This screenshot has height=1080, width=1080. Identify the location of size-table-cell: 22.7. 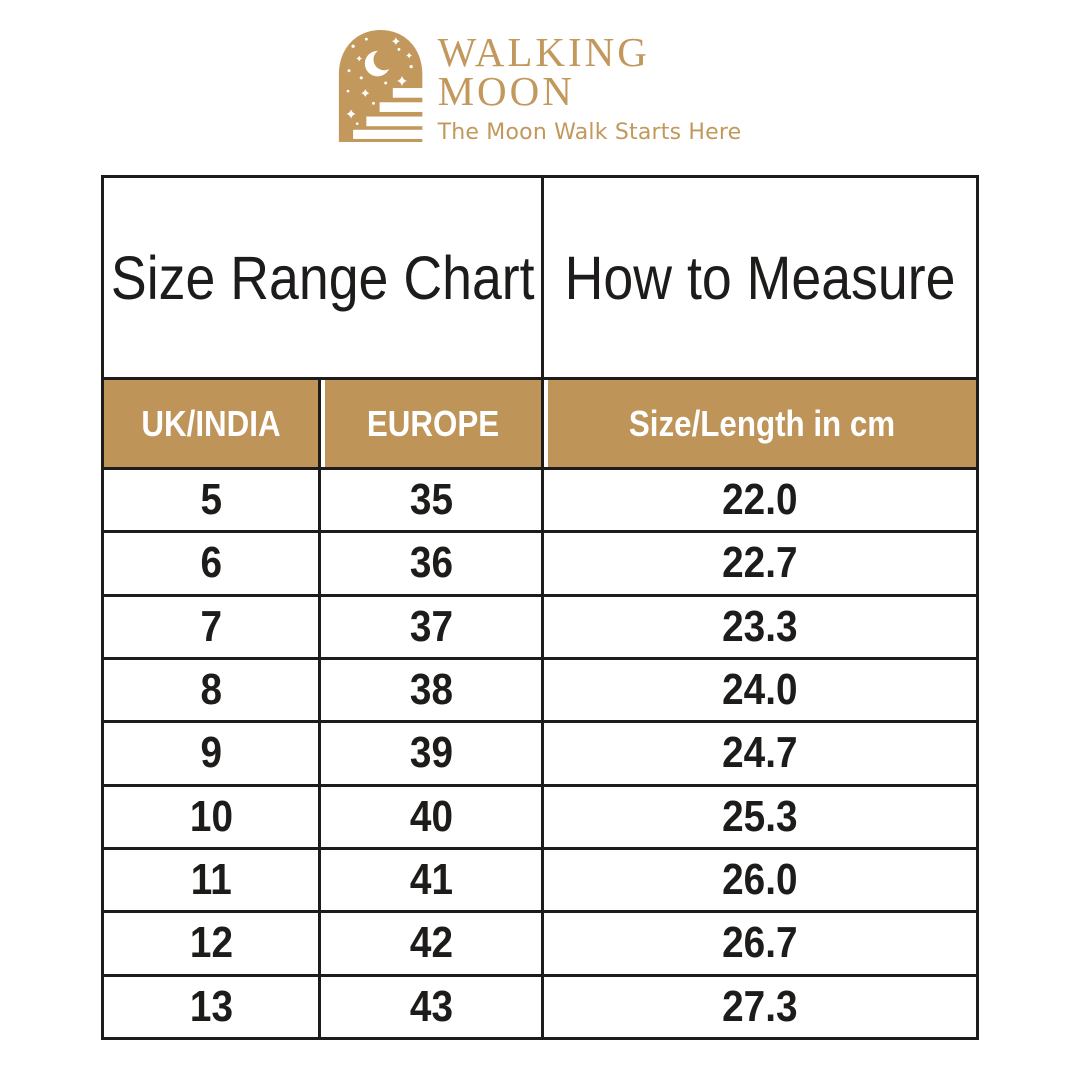
(760, 563).